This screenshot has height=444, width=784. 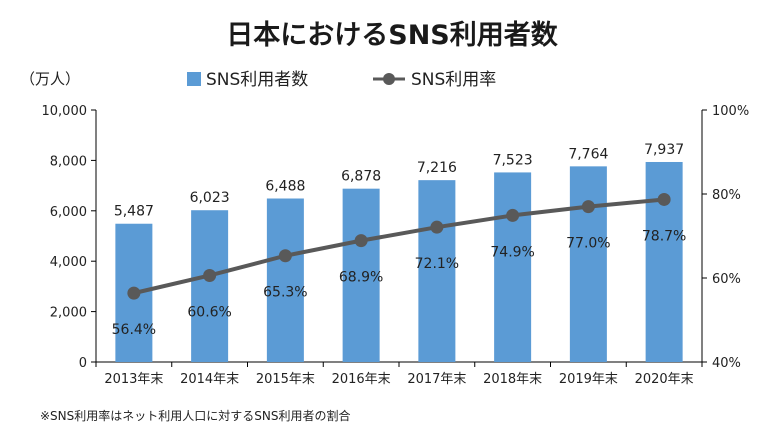 I want to click on x-tick-label: 2017年末, so click(x=436, y=379).